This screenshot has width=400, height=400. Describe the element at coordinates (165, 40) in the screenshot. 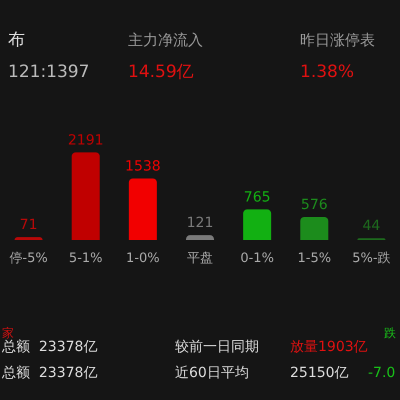

I see `text: 主力净流入` at that location.